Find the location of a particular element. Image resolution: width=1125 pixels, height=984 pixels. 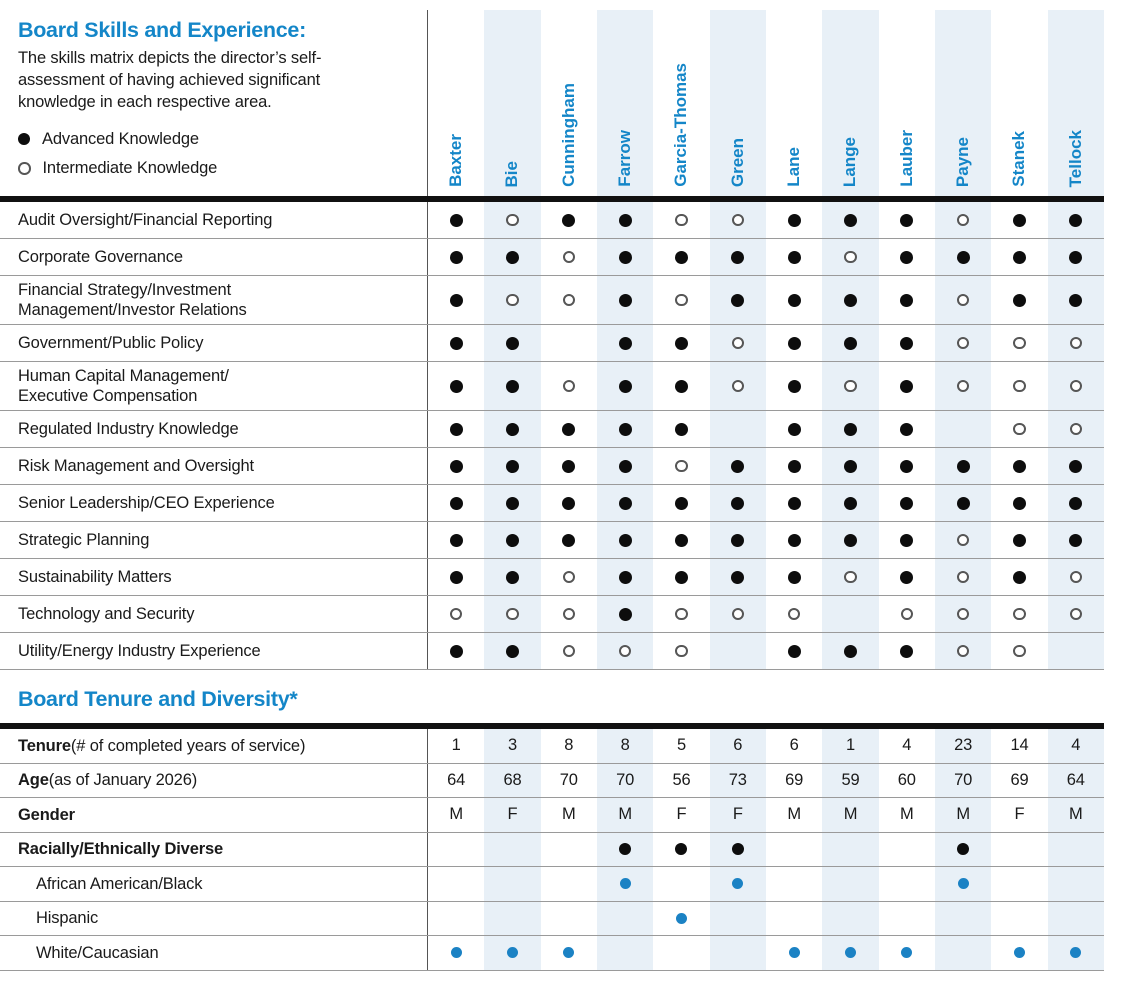

tenure-cell: 56 is located at coordinates (681, 779).